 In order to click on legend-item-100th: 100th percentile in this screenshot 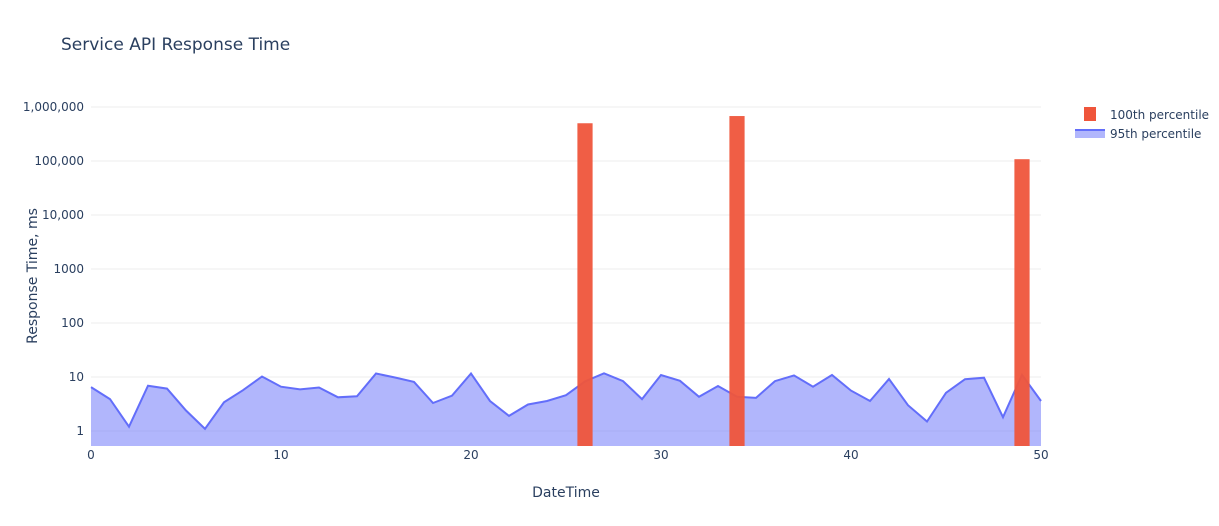, I will do `click(1146, 114)`.